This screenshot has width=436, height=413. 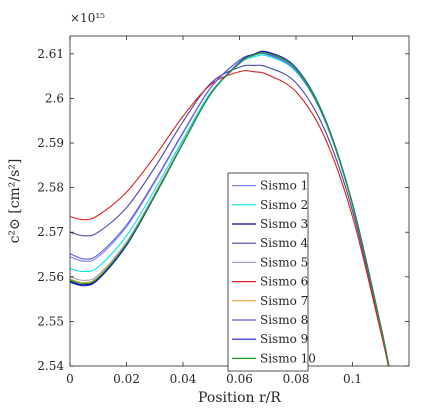 I want to click on y-tick-label: 2.59, so click(x=50, y=143).